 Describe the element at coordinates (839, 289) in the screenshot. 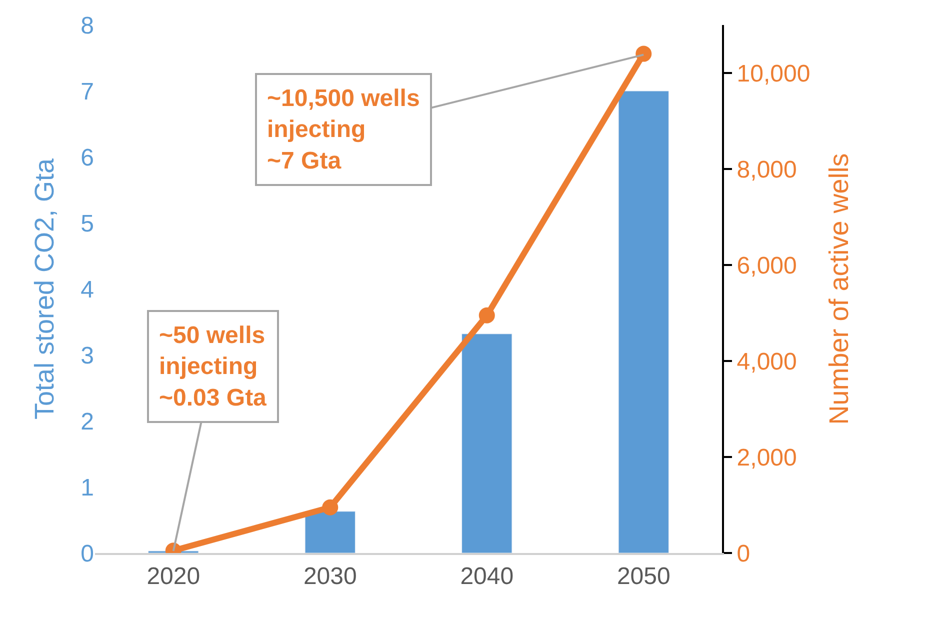

I see `y2-axis-title: Number of active wells` at that location.